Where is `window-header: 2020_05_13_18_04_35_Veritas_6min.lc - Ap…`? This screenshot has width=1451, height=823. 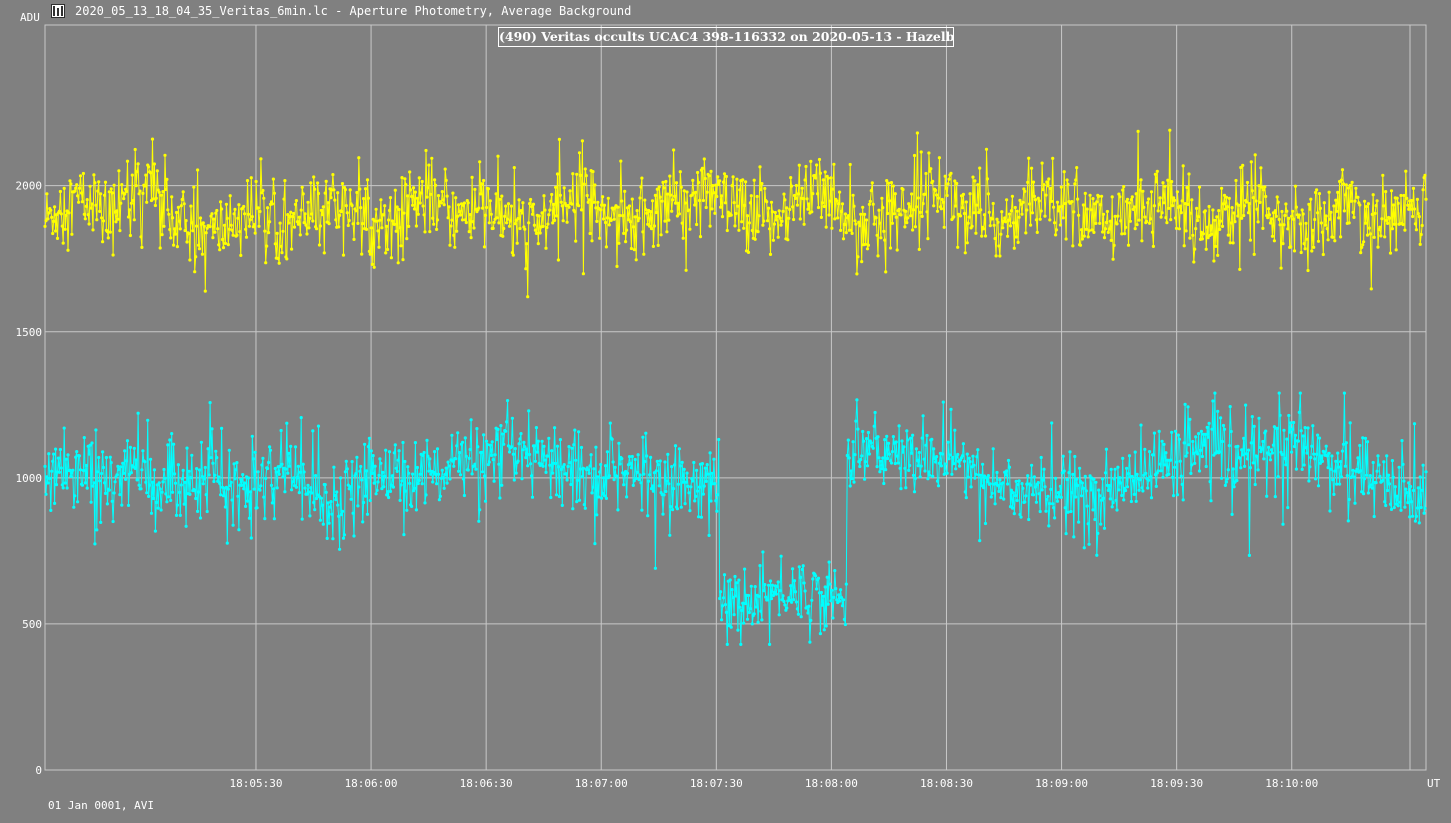
window-header: 2020_05_13_18_04_35_Veritas_6min.lc - Ap… is located at coordinates (725, 12).